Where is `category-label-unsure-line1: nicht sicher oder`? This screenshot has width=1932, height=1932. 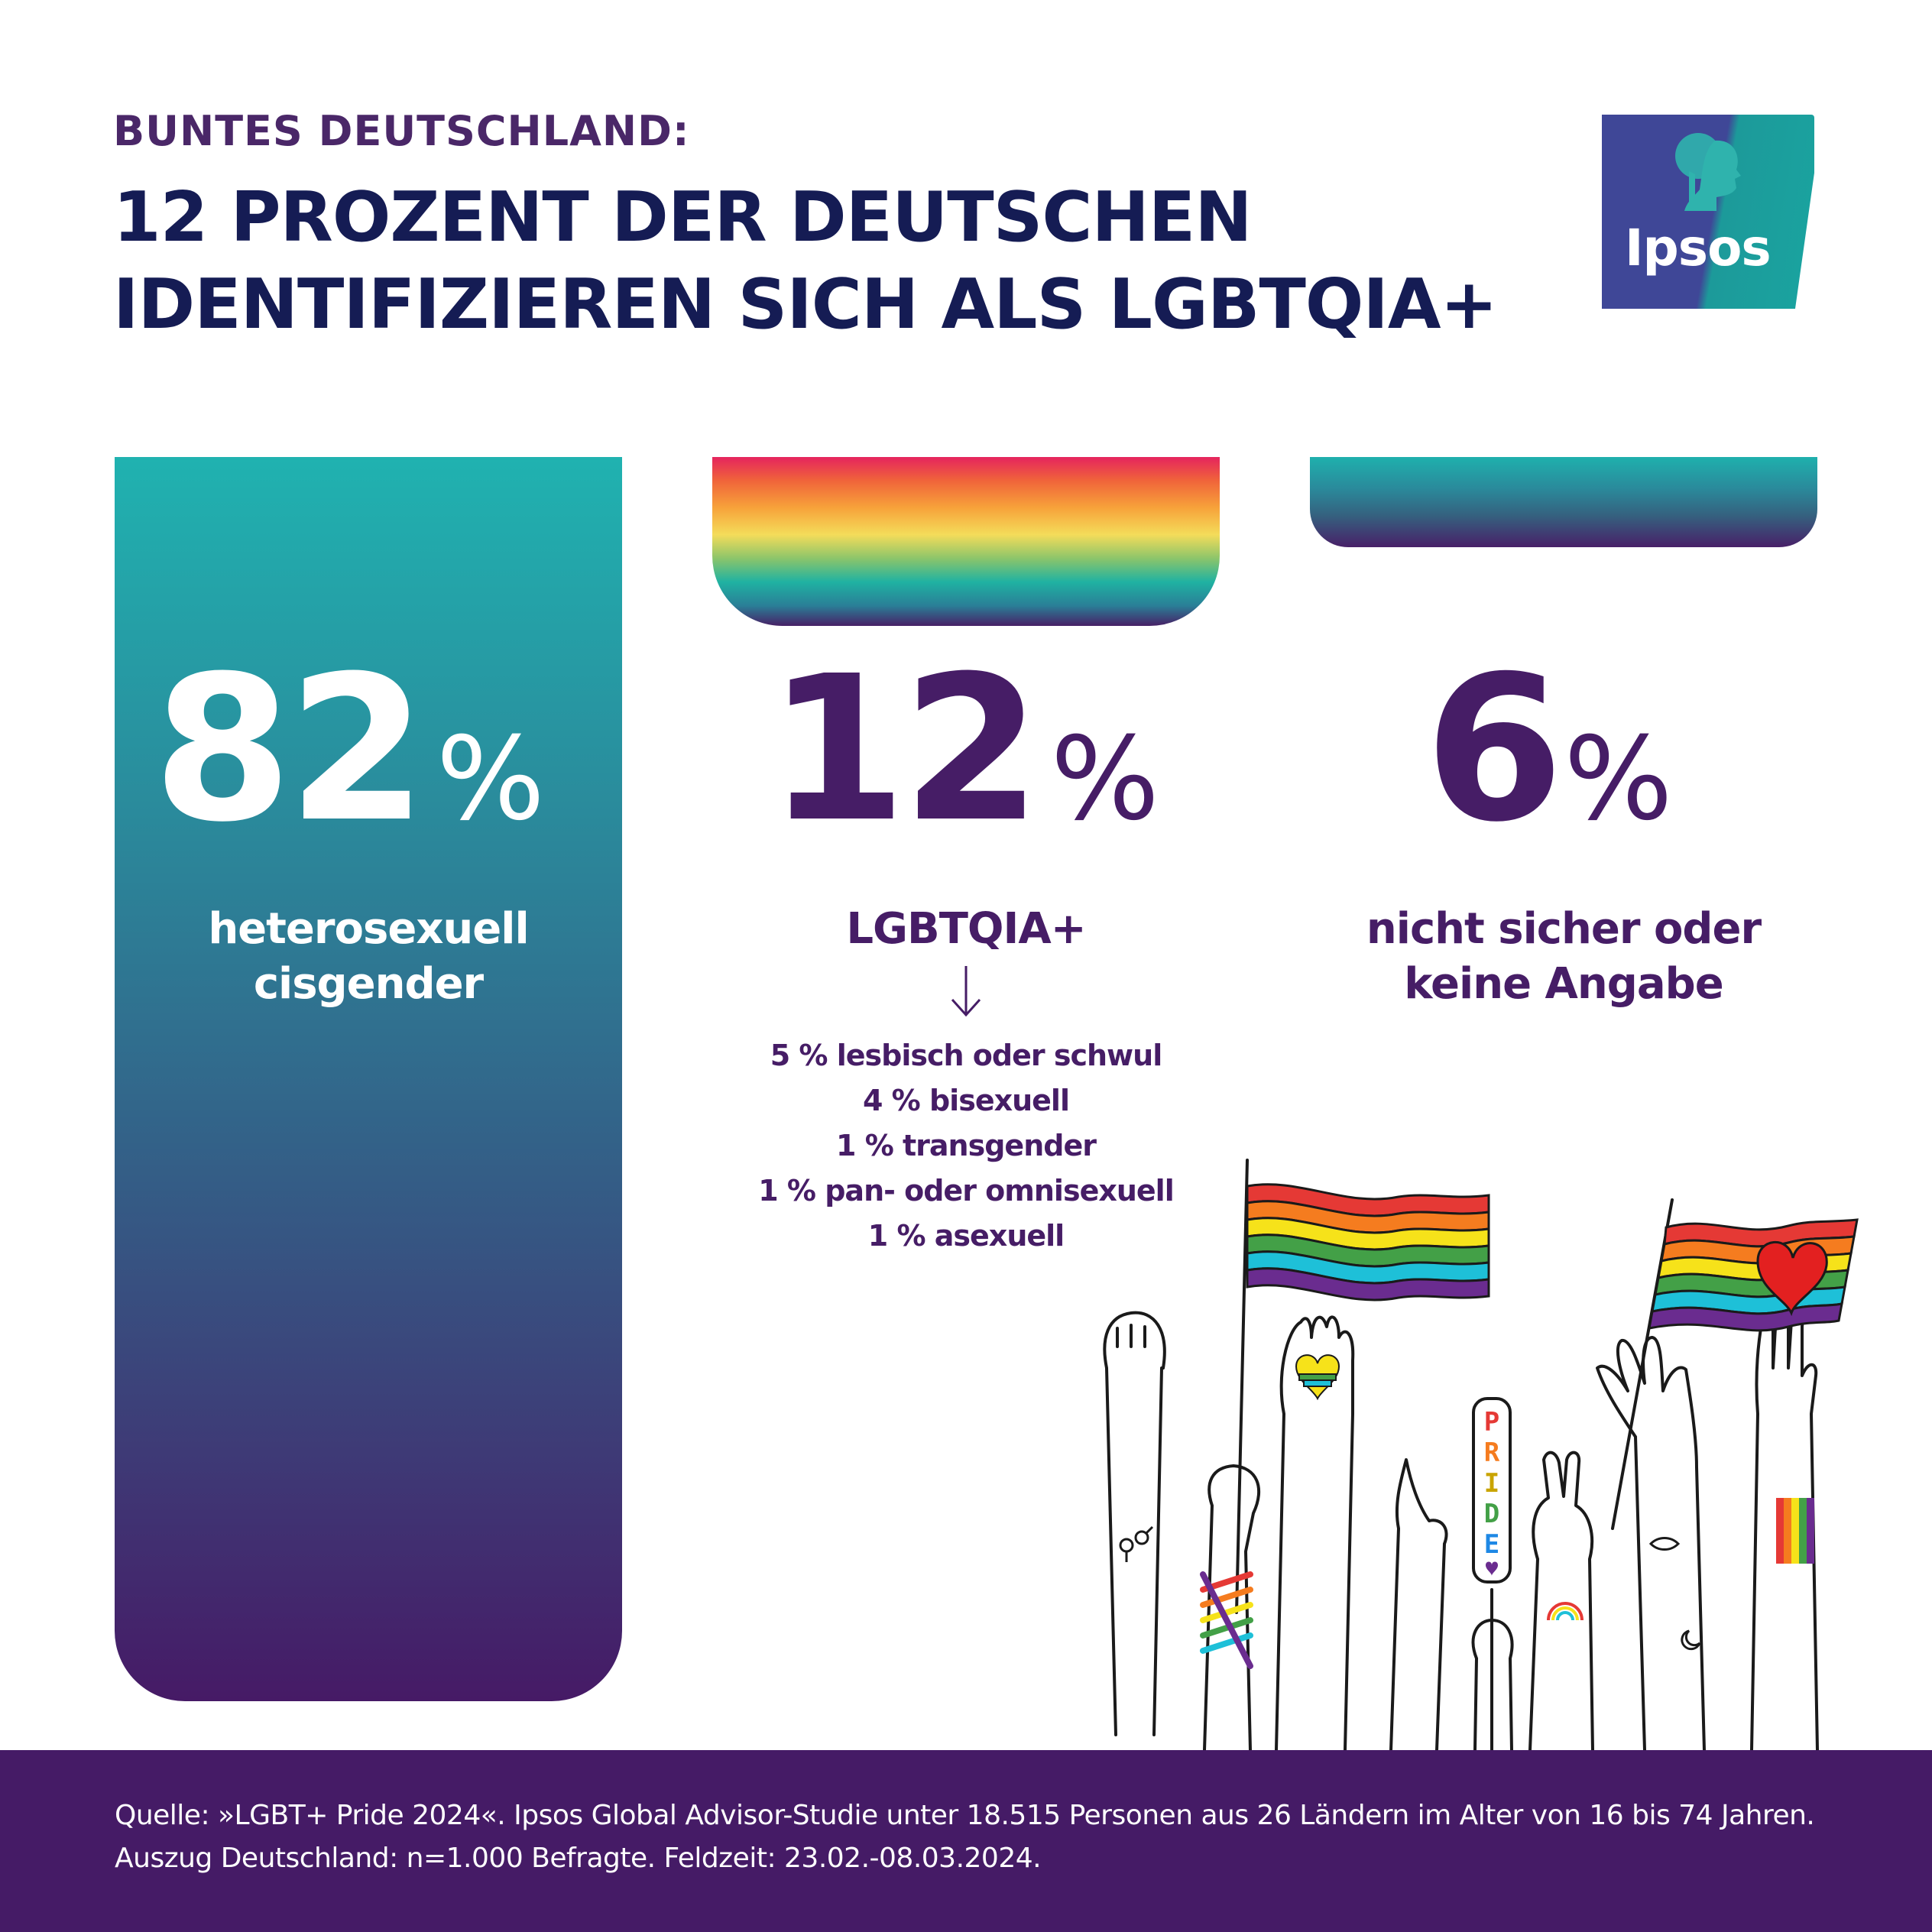
category-label-unsure-line1: nicht sicher oder is located at coordinates (1564, 929).